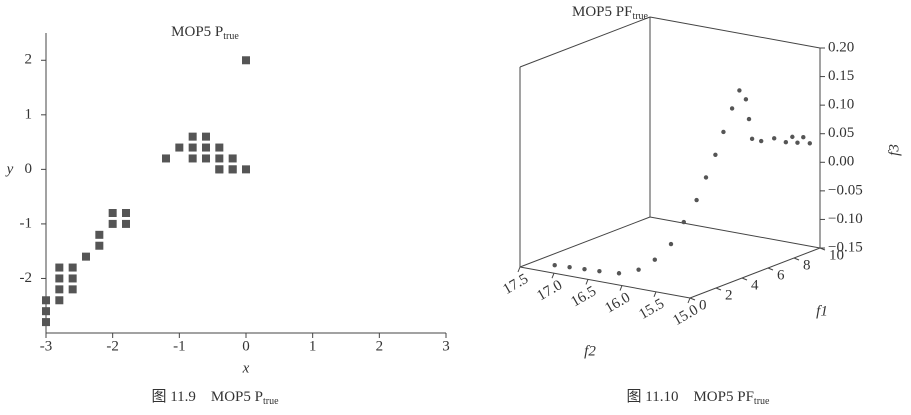 The image size is (911, 415). I want to click on x-axis-label: f1, so click(822, 311).